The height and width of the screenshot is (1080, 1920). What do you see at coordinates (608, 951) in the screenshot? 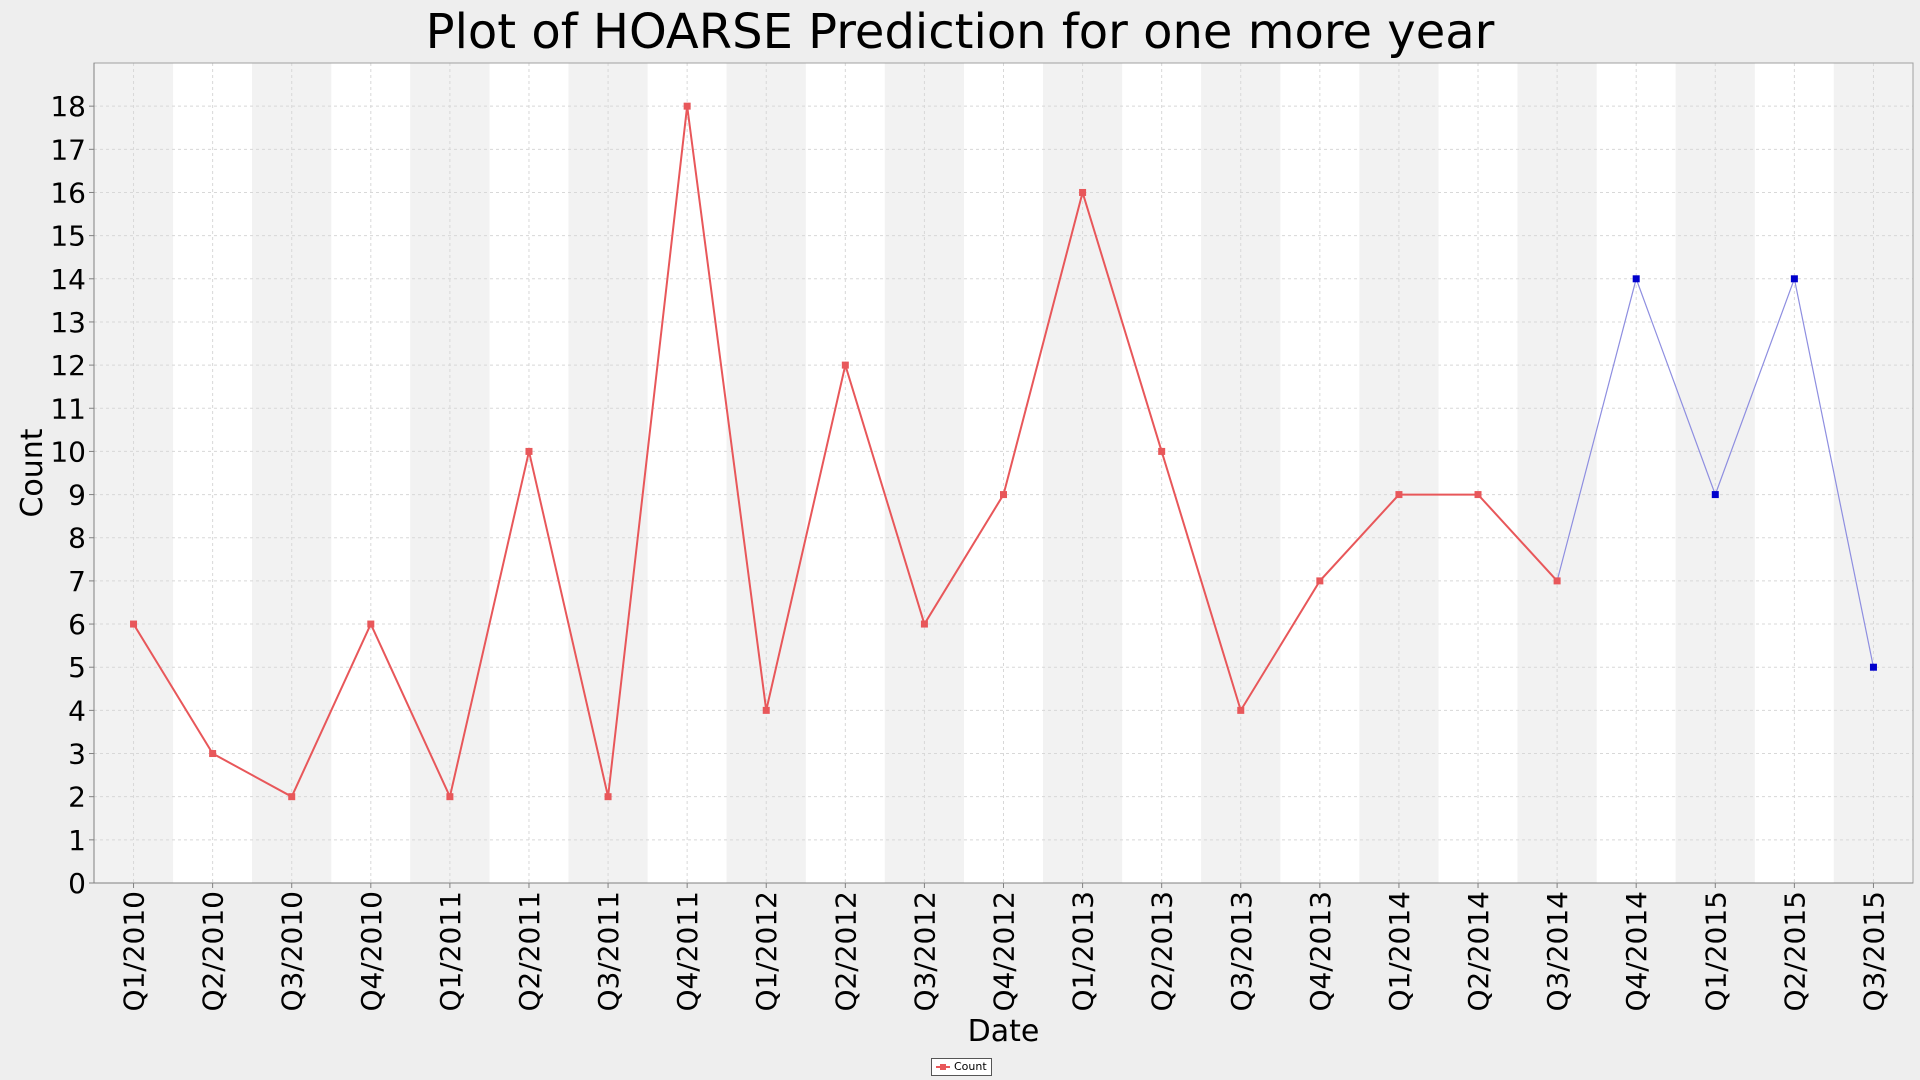
I see `x-tick-label: Q3/2011` at bounding box center [608, 951].